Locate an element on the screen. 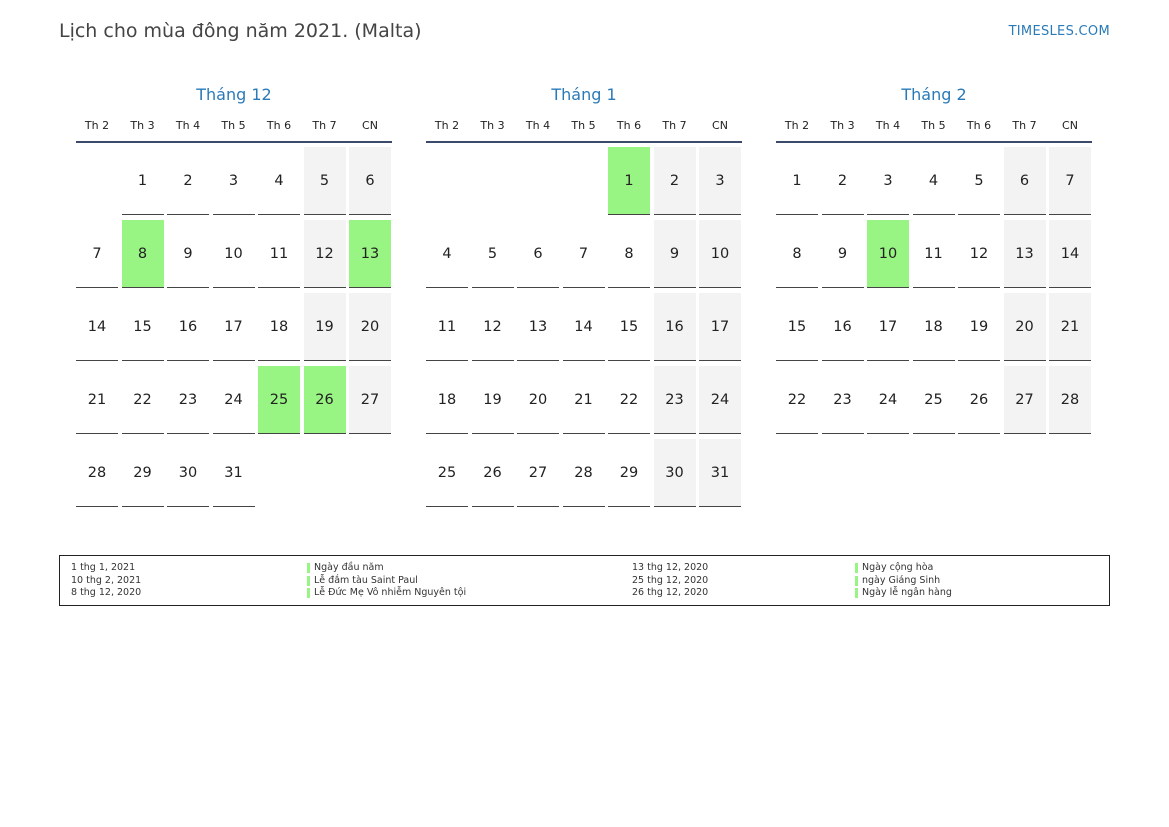  holiday-day-cell: 8 is located at coordinates (142, 254).